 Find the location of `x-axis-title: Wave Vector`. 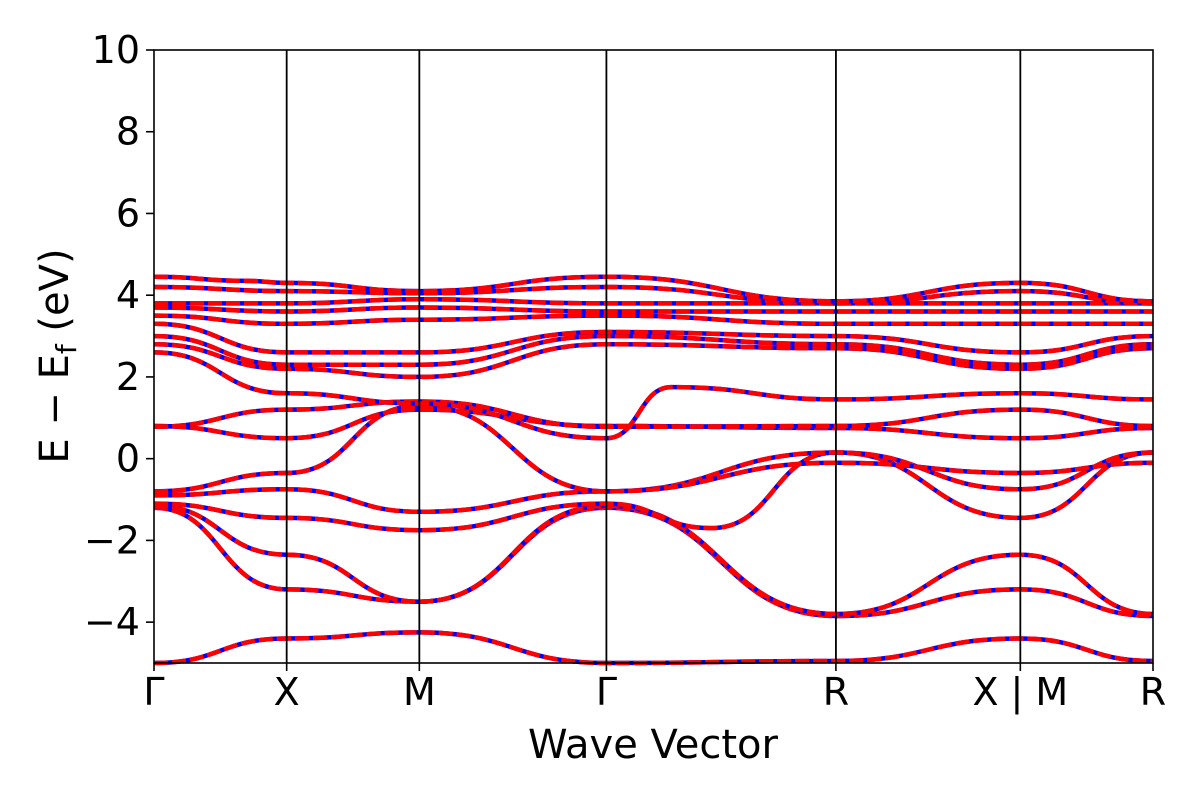

x-axis-title: Wave Vector is located at coordinates (653, 745).